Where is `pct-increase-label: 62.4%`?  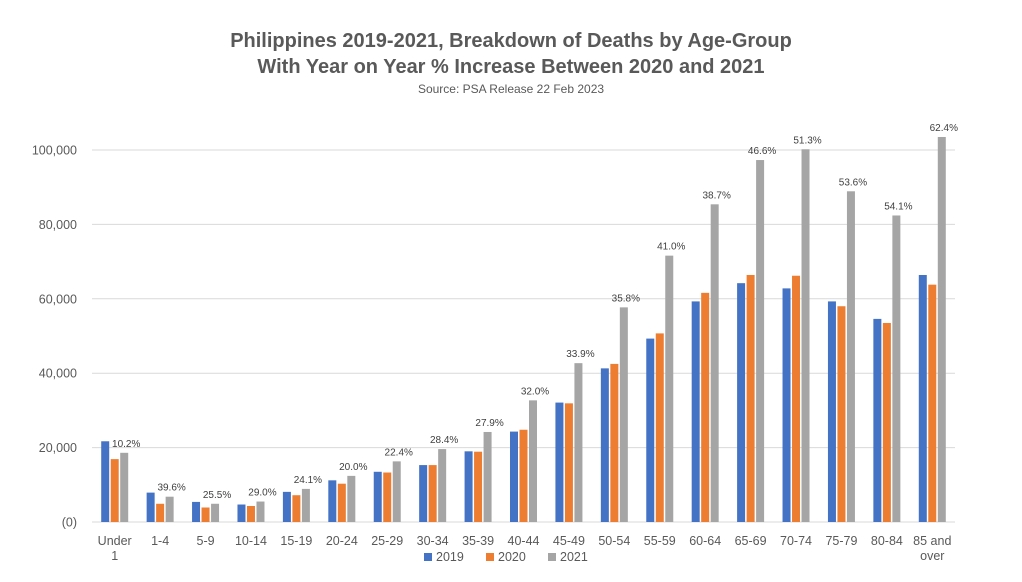
pct-increase-label: 62.4% is located at coordinates (944, 128).